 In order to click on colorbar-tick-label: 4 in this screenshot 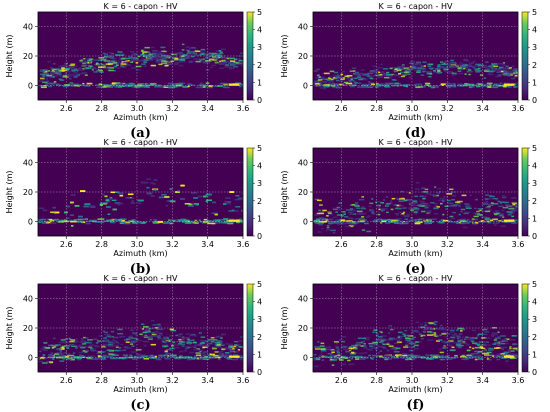, I will do `click(534, 166)`.